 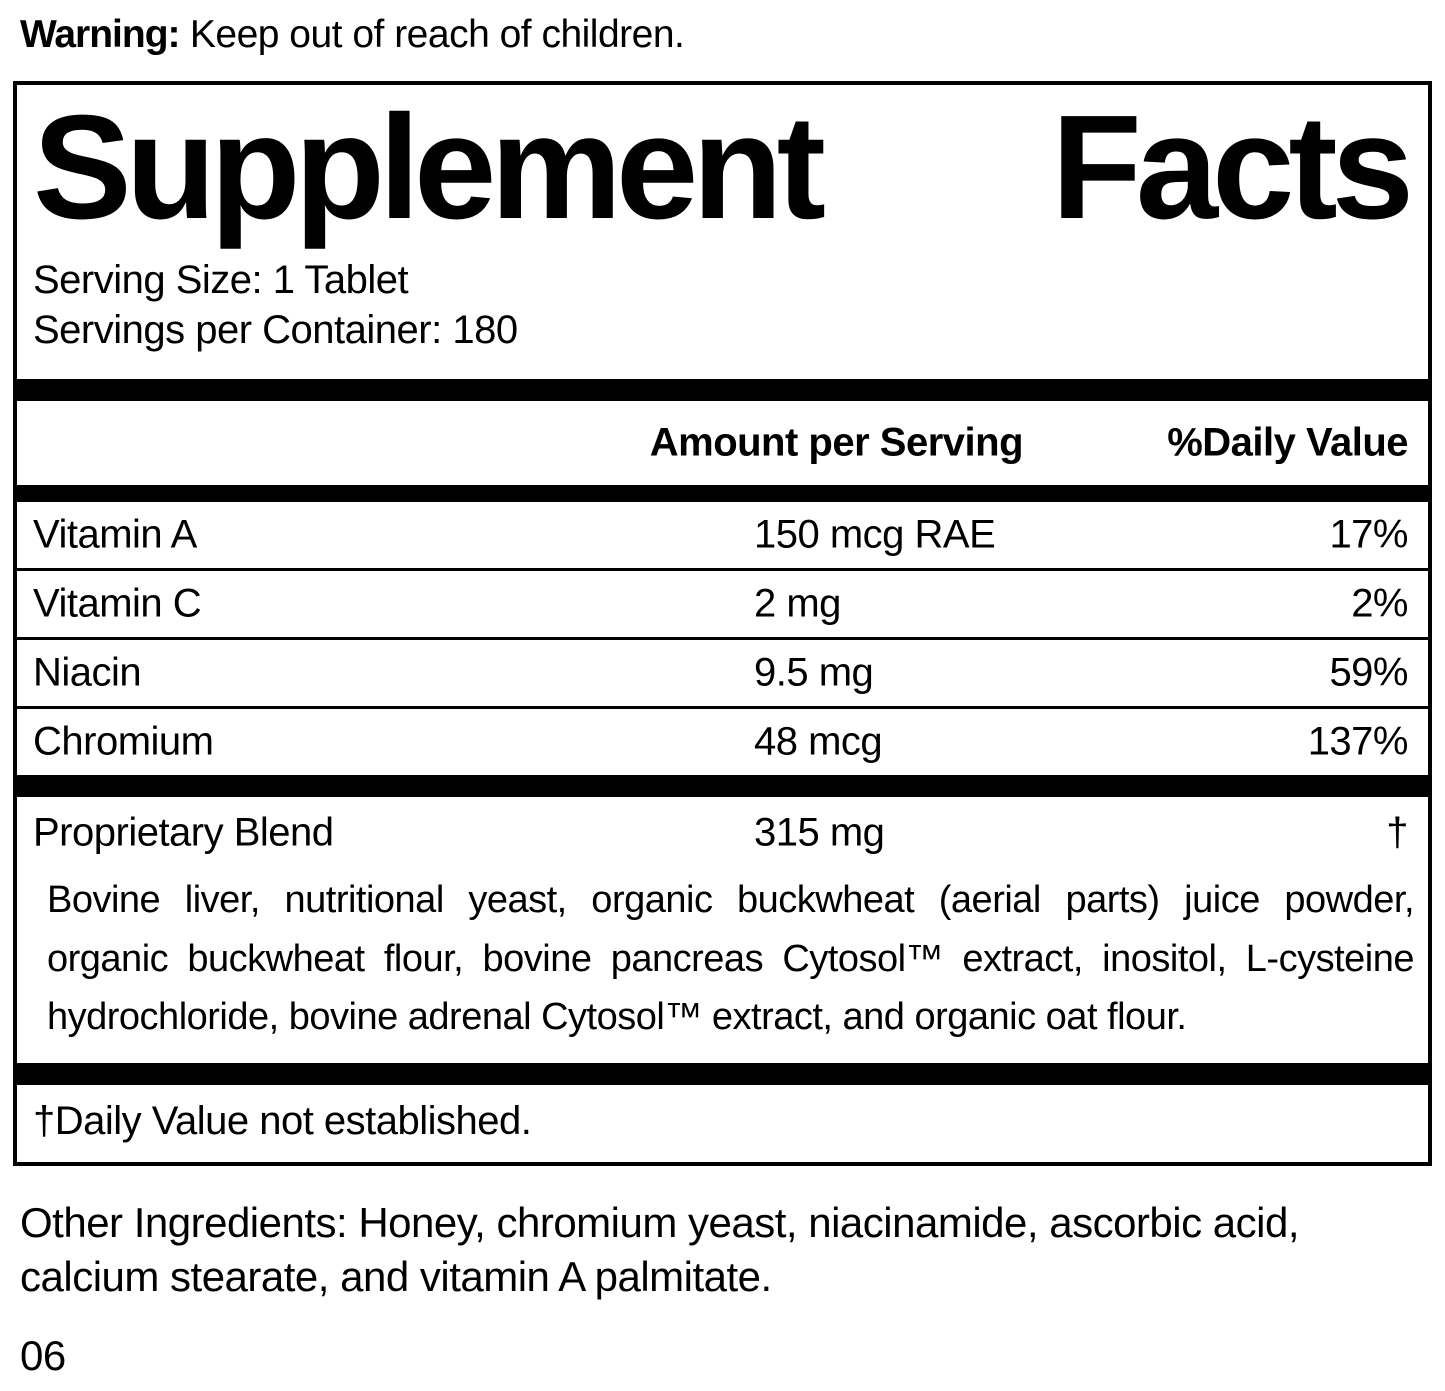 I want to click on blend-name: Proprietary Blend, so click(x=183, y=832).